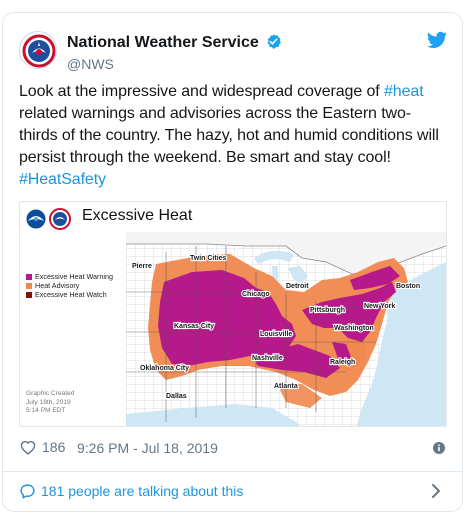 The height and width of the screenshot is (514, 465). What do you see at coordinates (327, 310) in the screenshot?
I see `city-label: Pittsburgh` at bounding box center [327, 310].